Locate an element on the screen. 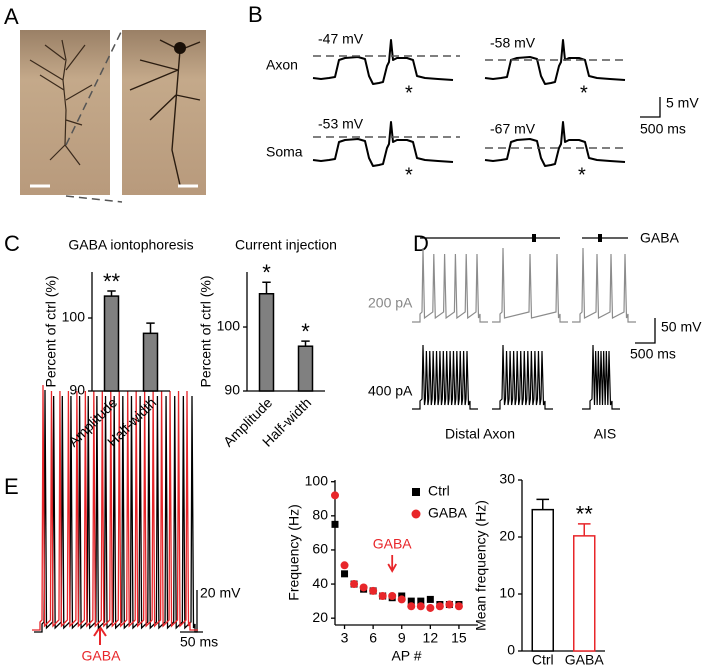 Image resolution: width=708 pixels, height=666 pixels. scale-label: 50 ms is located at coordinates (199, 642).